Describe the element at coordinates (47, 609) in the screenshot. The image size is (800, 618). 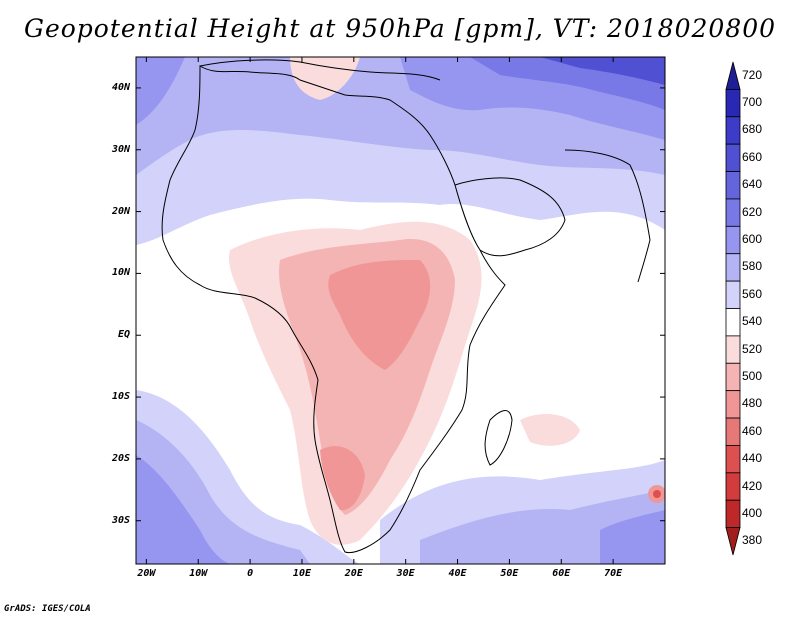
I see `footer-credit: GrADS: IGES/COLA` at that location.